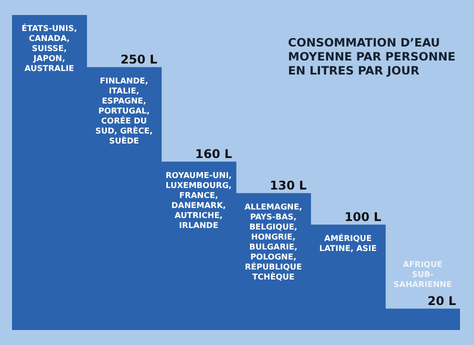  I want to click on data-label: 20 L, so click(441, 301).